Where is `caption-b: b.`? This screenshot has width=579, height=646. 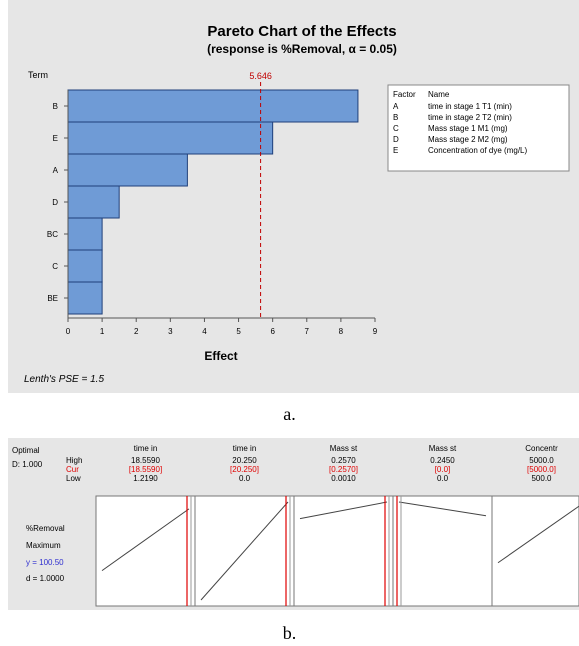
caption-b: b. is located at coordinates (289, 633).